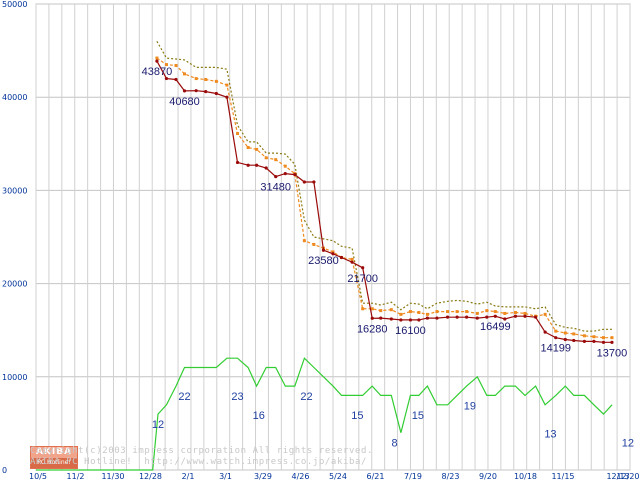 The height and width of the screenshot is (480, 640). What do you see at coordinates (562, 476) in the screenshot?
I see `x-tick-label: 11/15` at bounding box center [562, 476].